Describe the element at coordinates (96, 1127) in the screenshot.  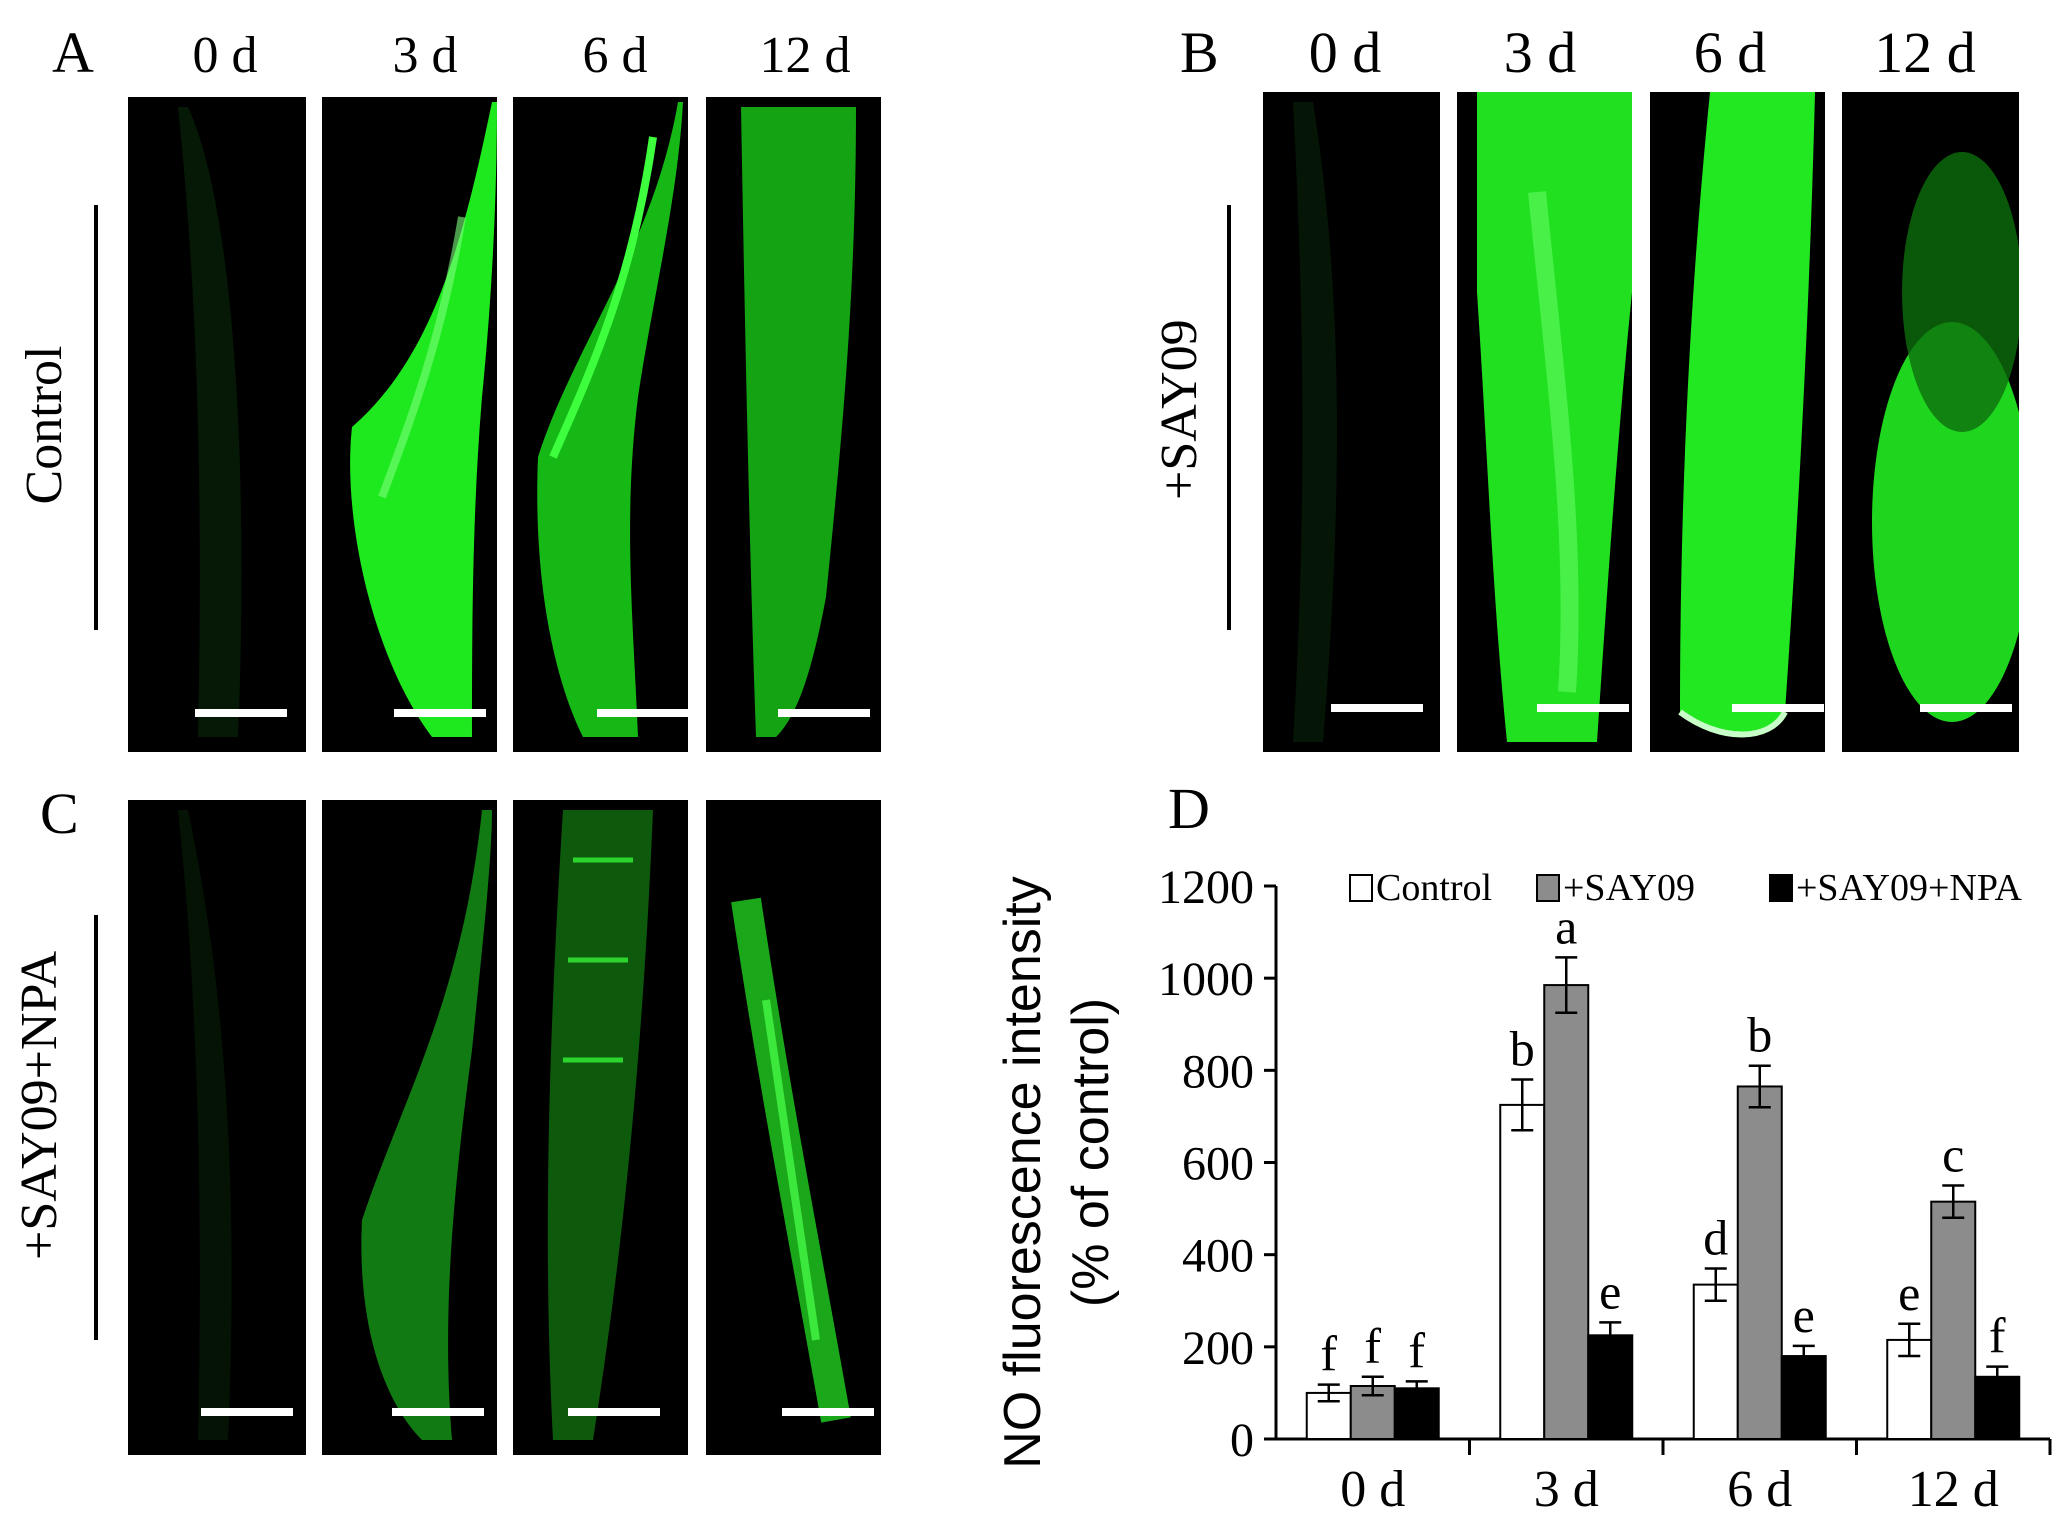
I see `row-divider-say09-npa` at that location.